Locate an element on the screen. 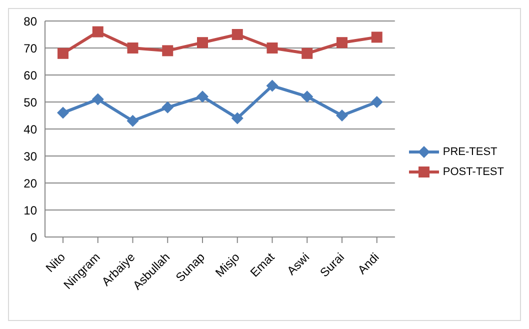 The width and height of the screenshot is (529, 329). y-tick-label: 0 is located at coordinates (34, 237).